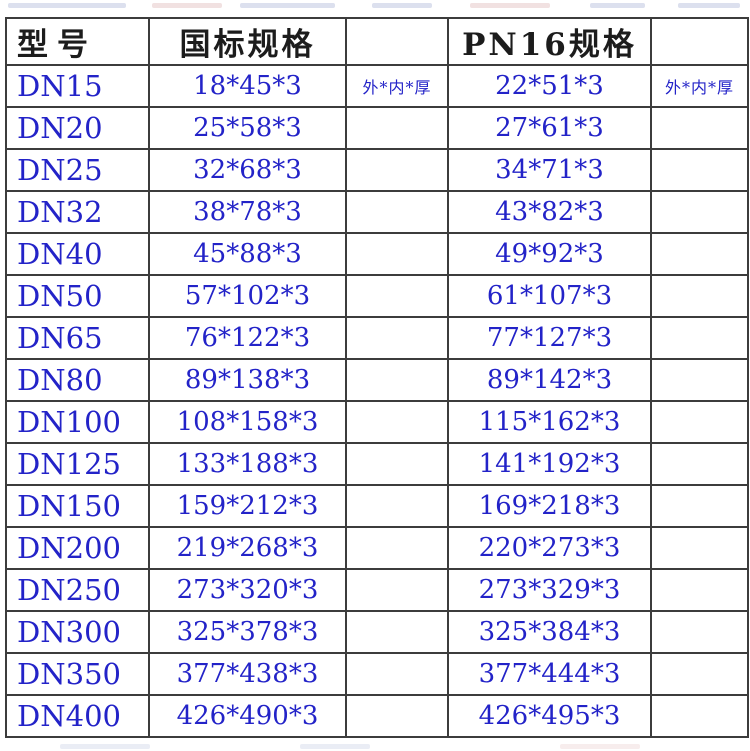 This screenshot has height=751, width=750. What do you see at coordinates (549, 716) in the screenshot?
I see `pn16-spec-cell: 426*495*3` at bounding box center [549, 716].